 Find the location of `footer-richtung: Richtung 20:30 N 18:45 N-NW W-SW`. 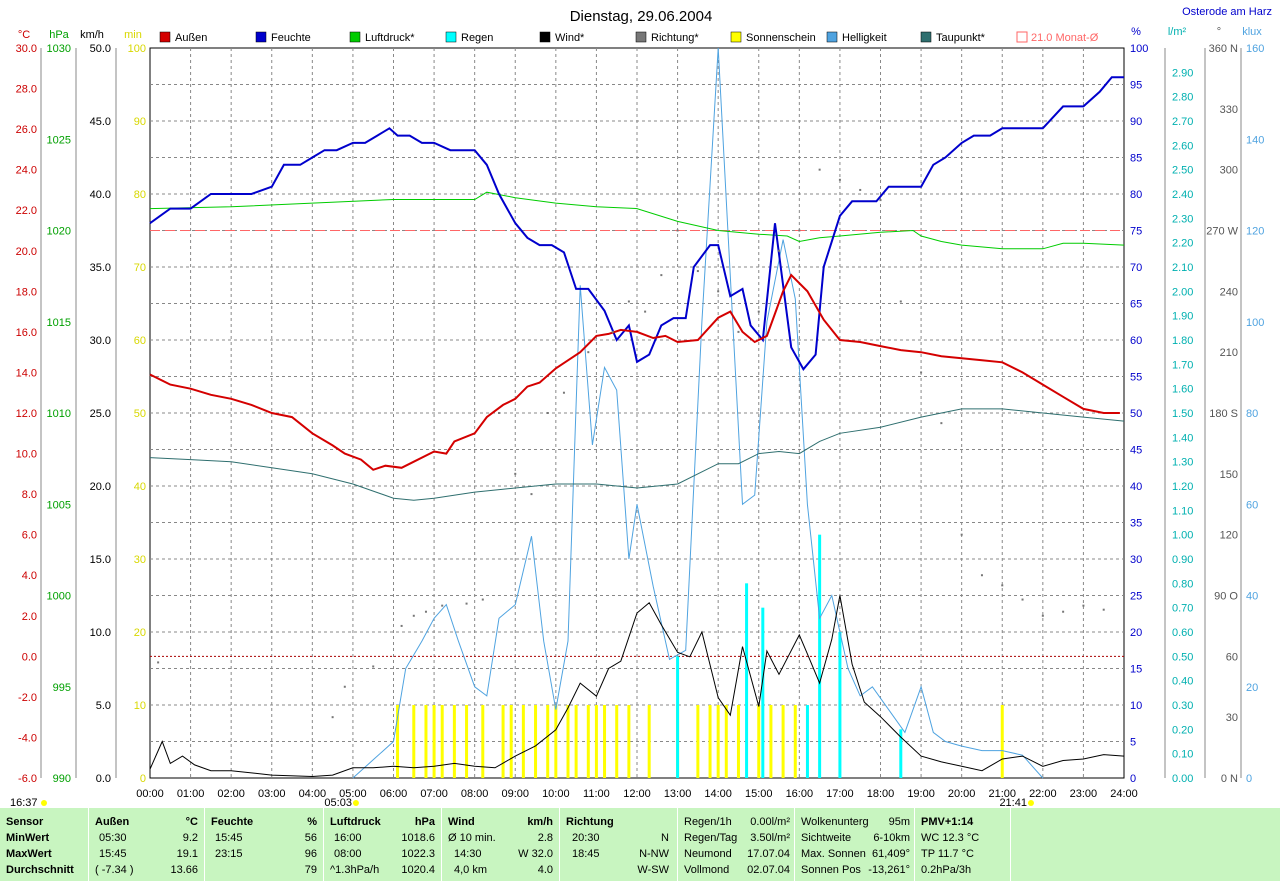

footer-richtung: Richtung 20:30 N 18:45 N-NW W-SW is located at coordinates (618, 844).